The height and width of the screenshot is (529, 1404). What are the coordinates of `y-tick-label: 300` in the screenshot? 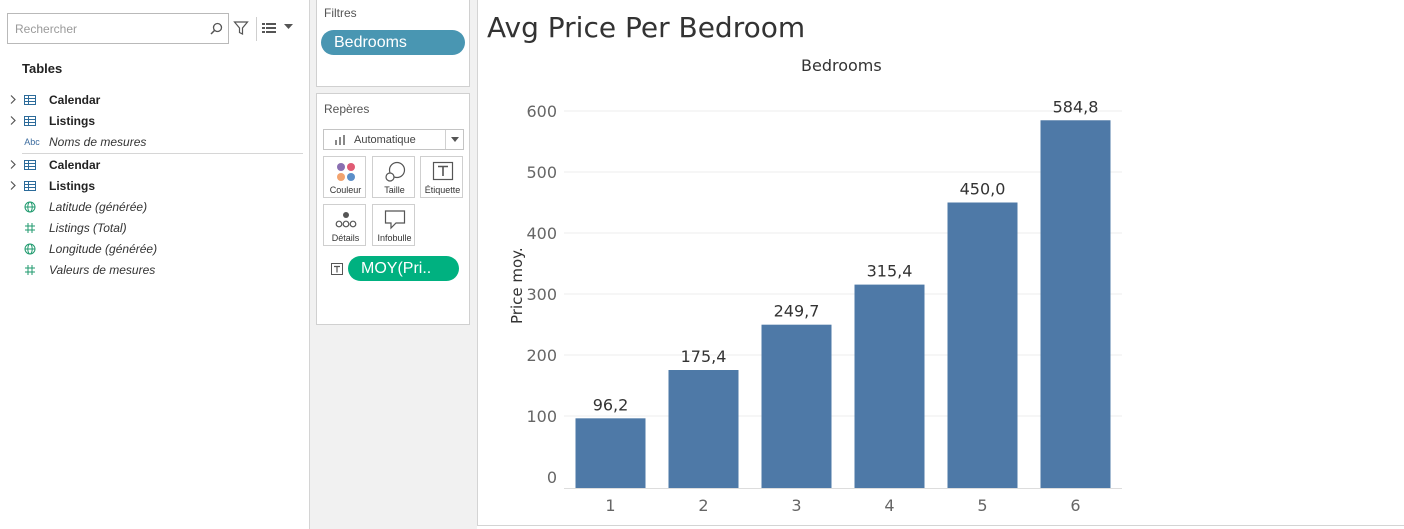 It's located at (541, 294).